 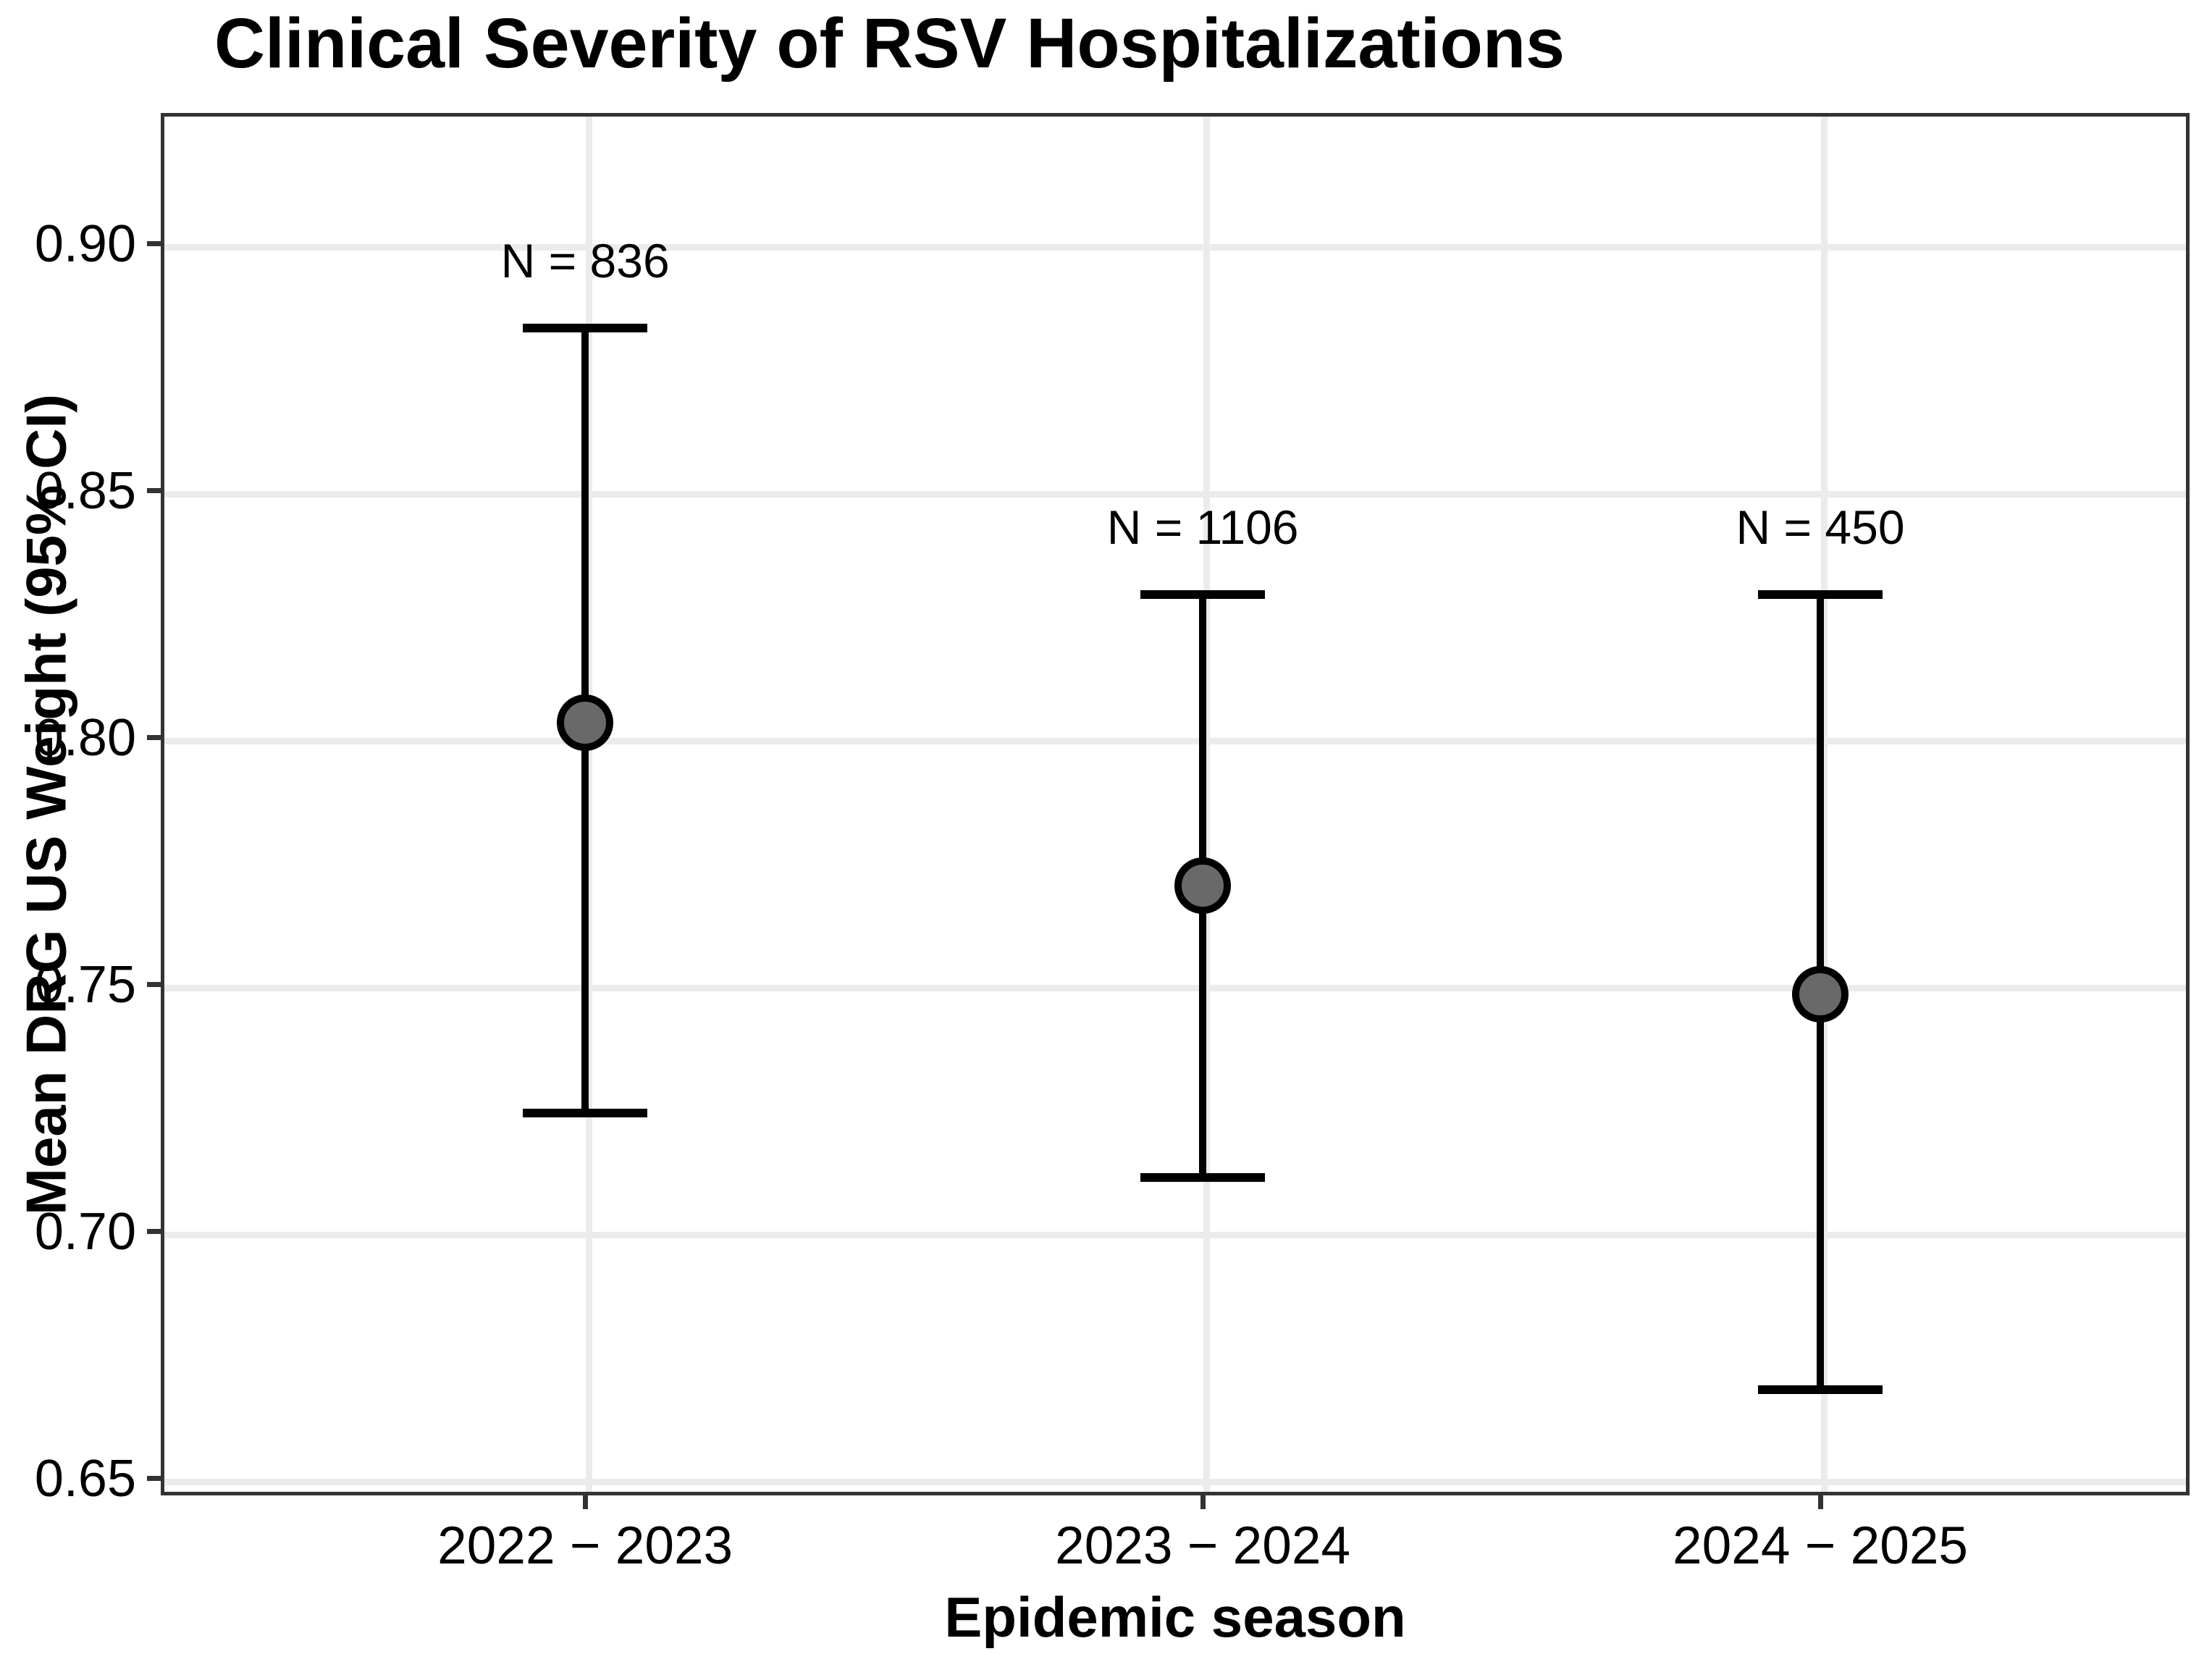 What do you see at coordinates (585, 260) in the screenshot?
I see `sample-size-label: N = 836` at bounding box center [585, 260].